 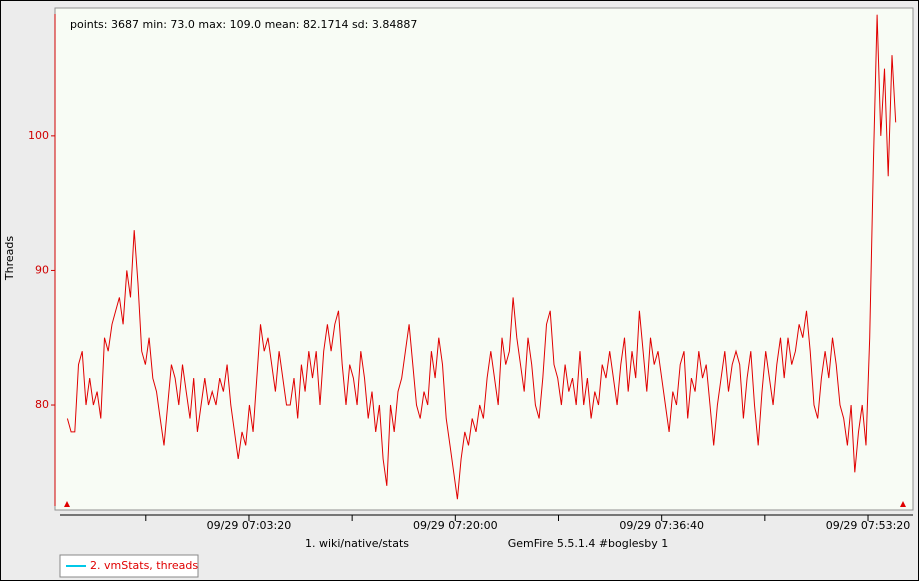 What do you see at coordinates (661, 525) in the screenshot?
I see `x-tick-label: 09/29 07:36:40` at bounding box center [661, 525].